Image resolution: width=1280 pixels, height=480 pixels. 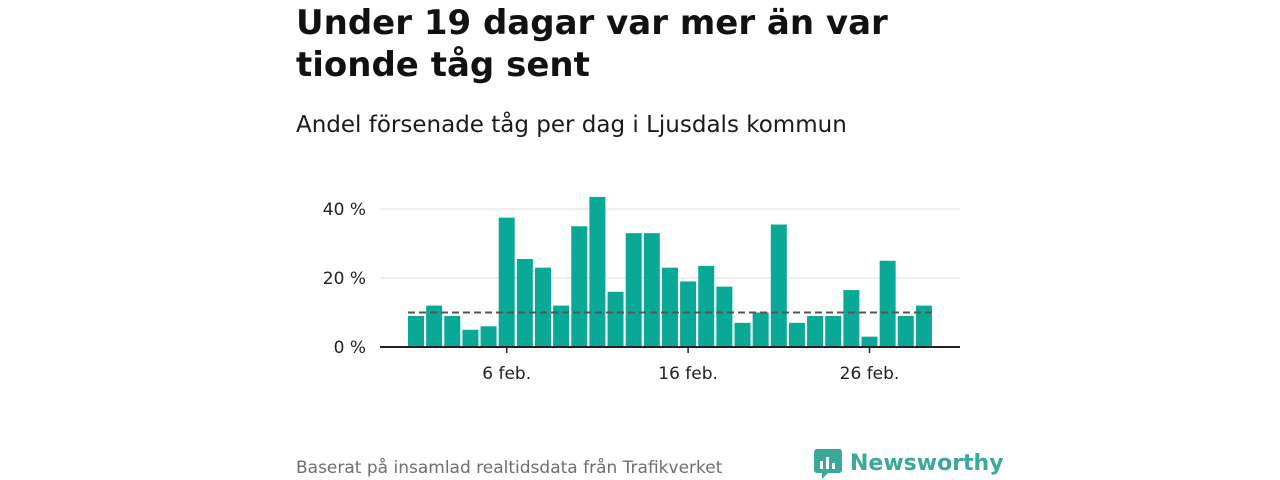 What do you see at coordinates (506, 374) in the screenshot?
I see `x-tick-label: 6 feb.` at bounding box center [506, 374].